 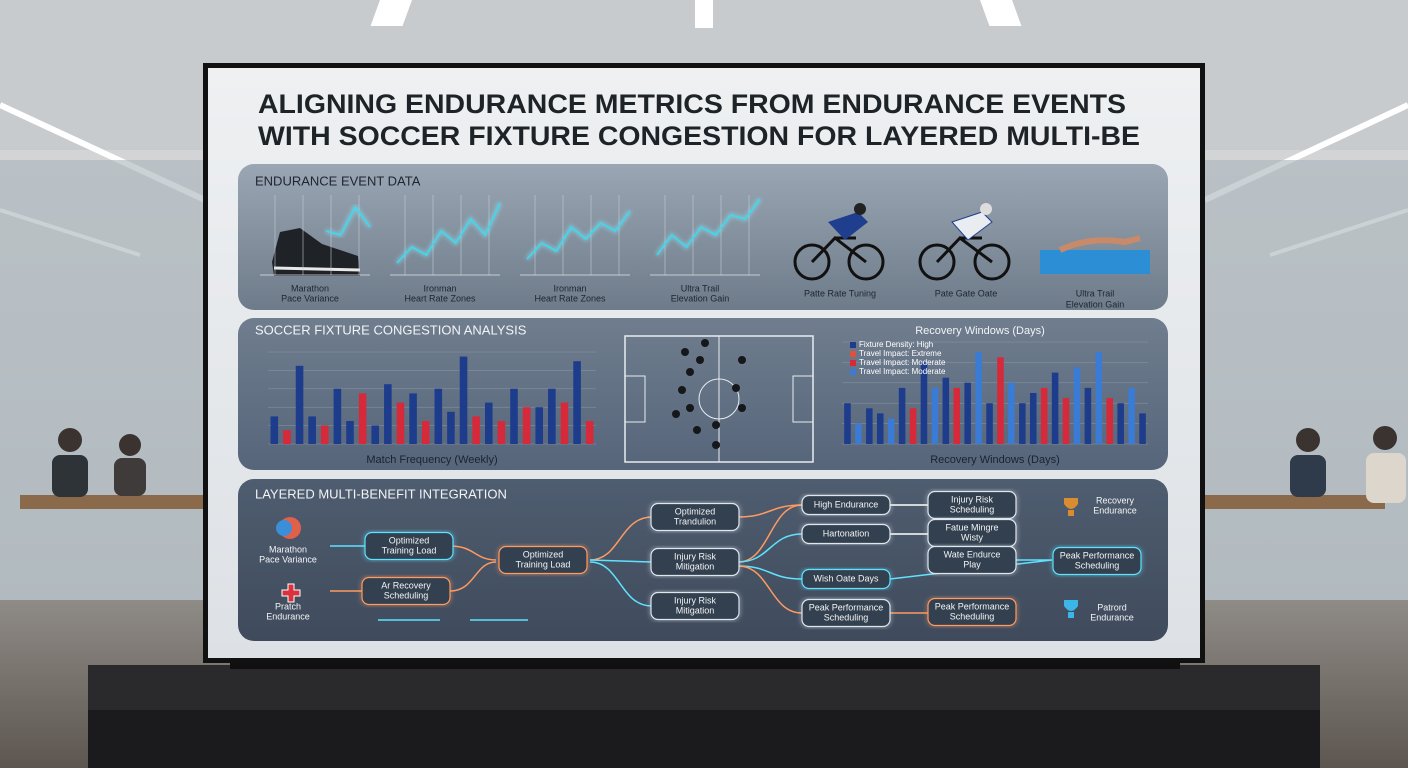 I want to click on swimmer, so click(x=1099, y=244).